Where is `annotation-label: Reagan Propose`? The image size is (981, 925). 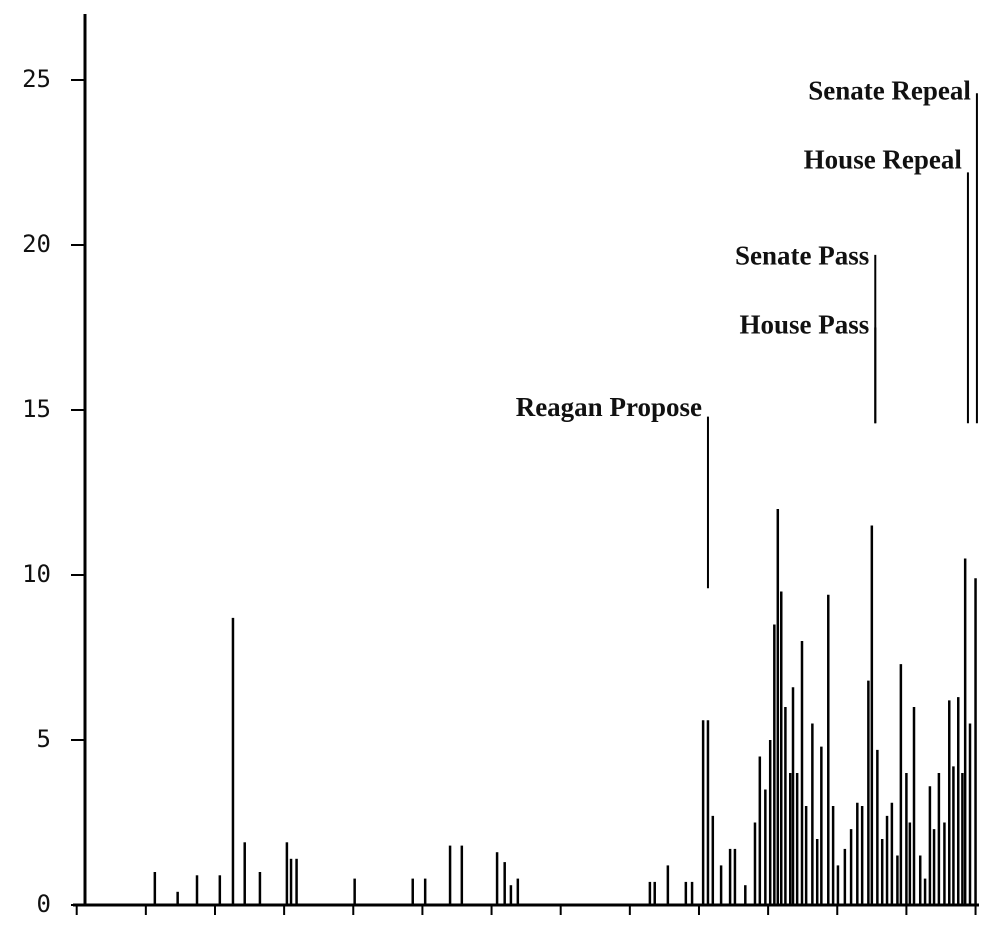 annotation-label: Reagan Propose is located at coordinates (609, 407).